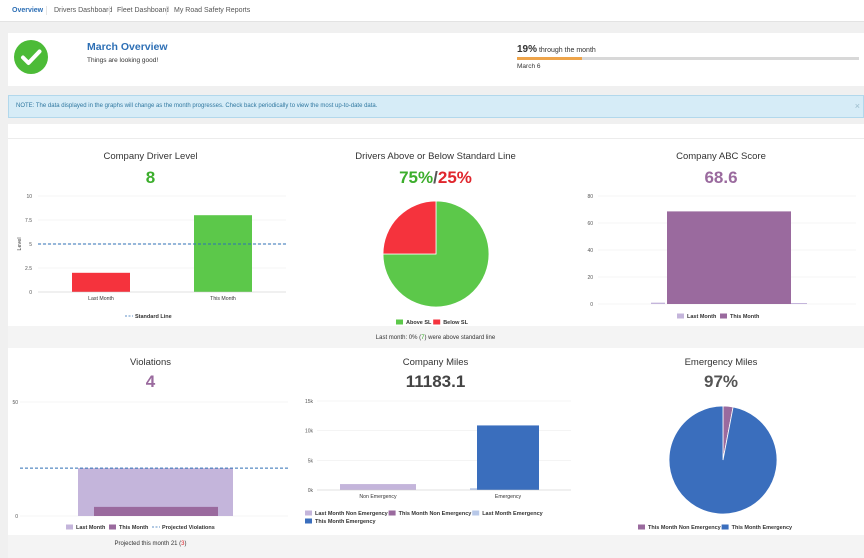 This screenshot has width=864, height=558. I want to click on last-month-note-count: 7, so click(423, 338).